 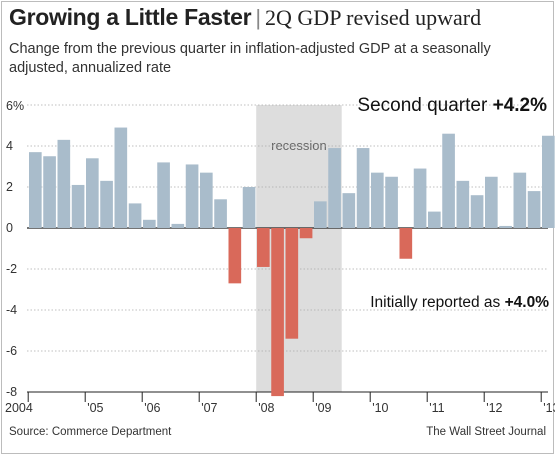 I want to click on initially-reported-value: +4.0%, so click(x=527, y=302).